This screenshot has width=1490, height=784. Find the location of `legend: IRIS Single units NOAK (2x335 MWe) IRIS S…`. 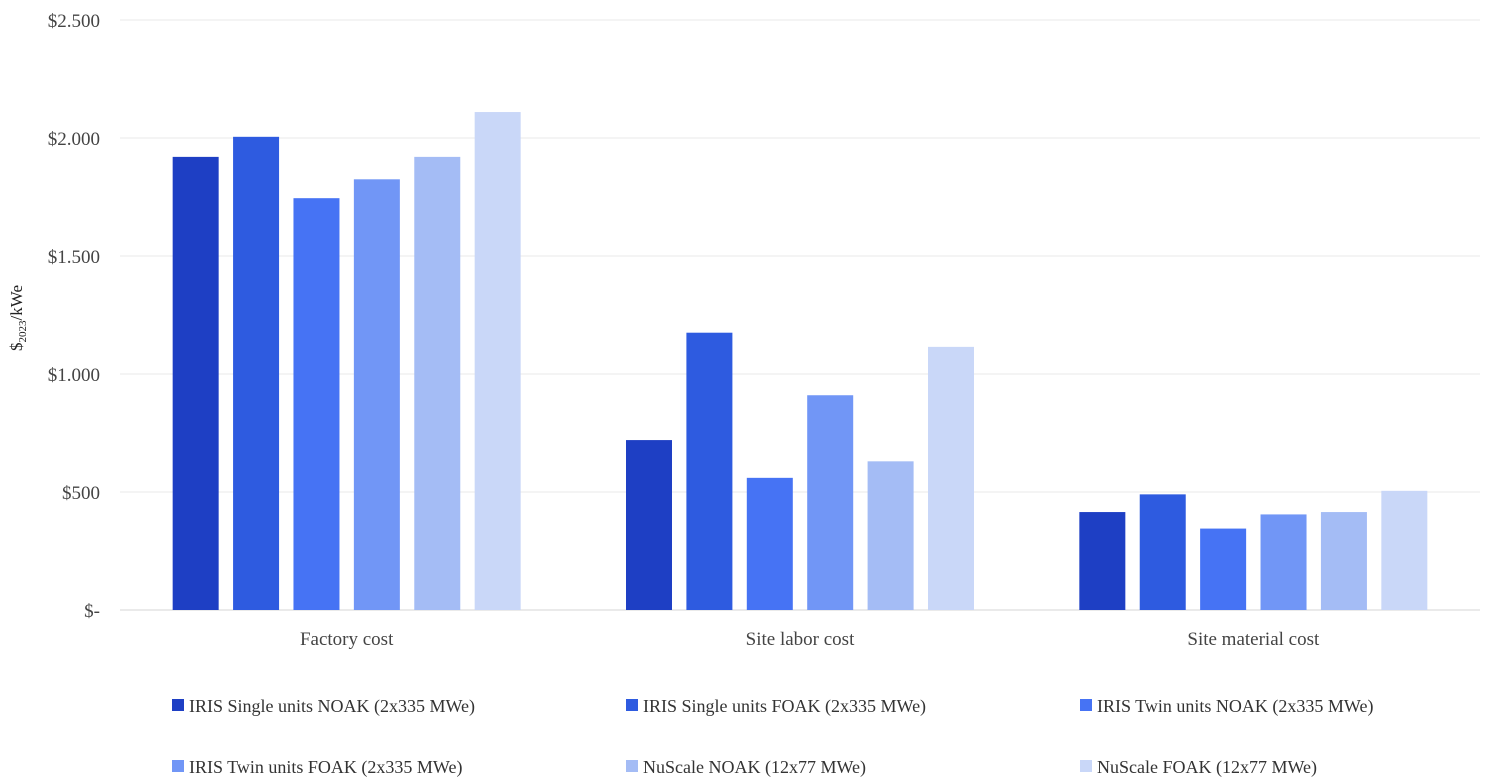

legend: IRIS Single units NOAK (2x335 MWe) IRIS S… is located at coordinates (772, 737).